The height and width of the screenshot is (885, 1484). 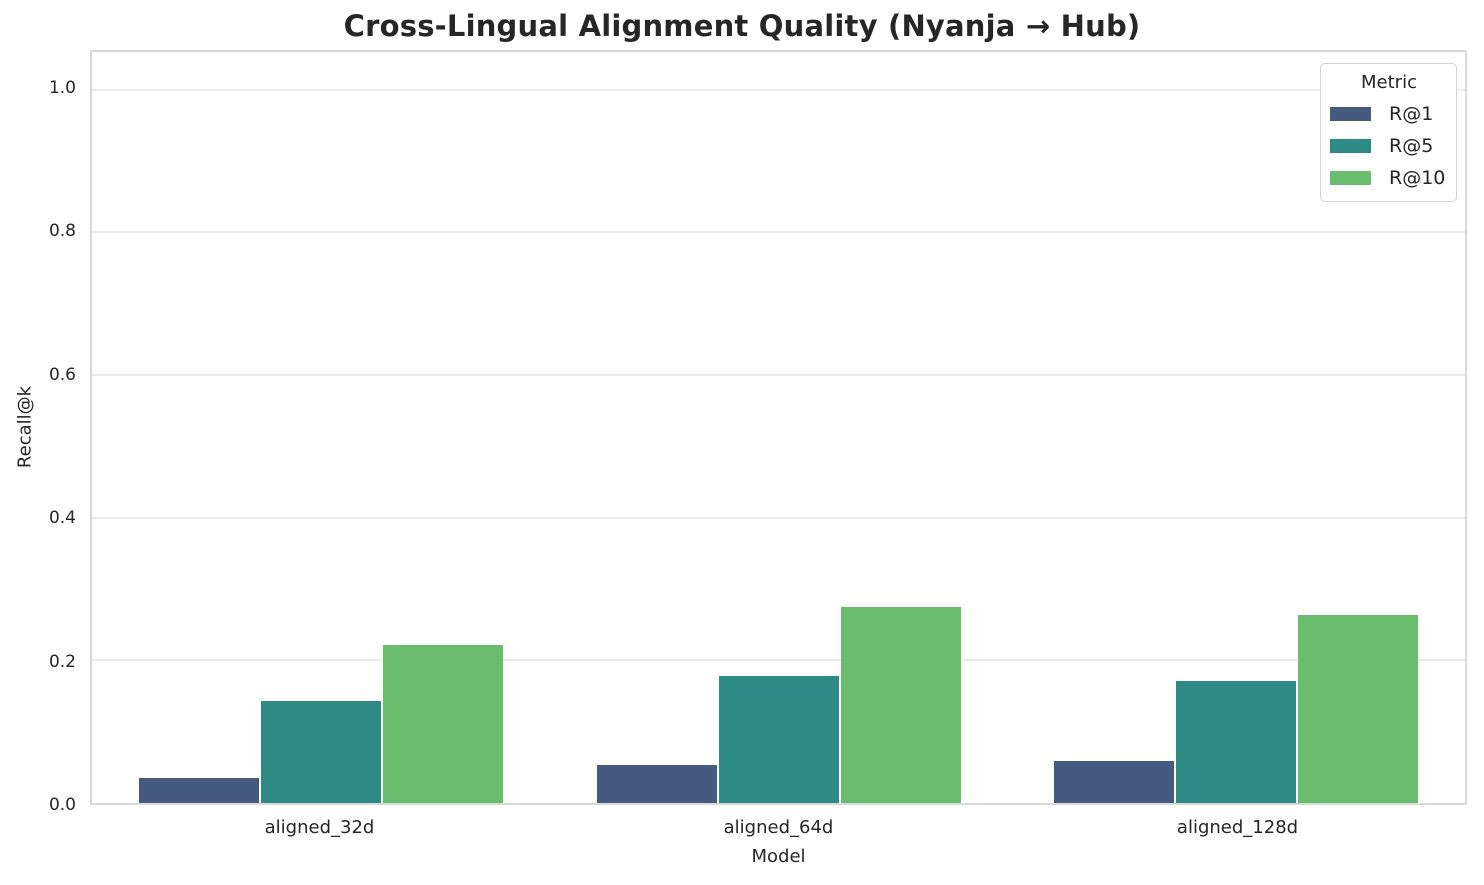 I want to click on x-tick-label-aligned_128d: aligned_128d, so click(x=1237, y=827).